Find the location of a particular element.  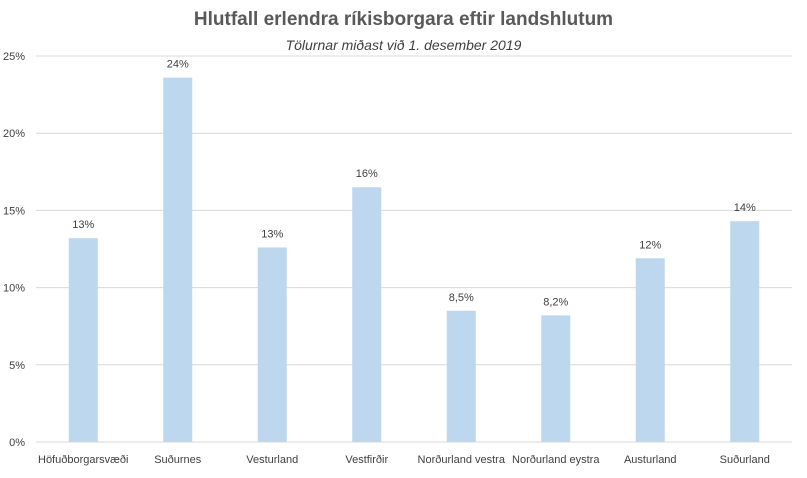

x-tick-label: Suðurland is located at coordinates (745, 460).